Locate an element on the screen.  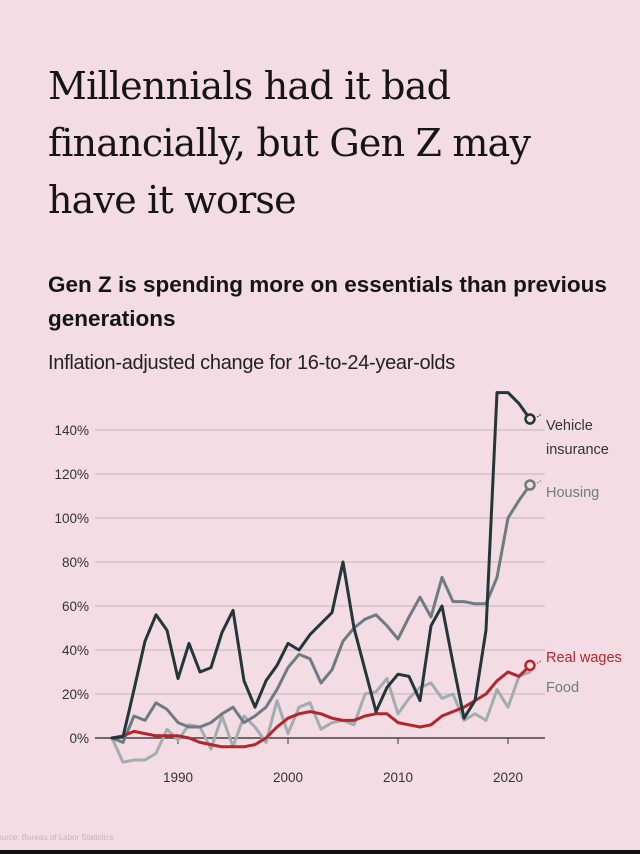
series-label-housing: Housing is located at coordinates (572, 493).